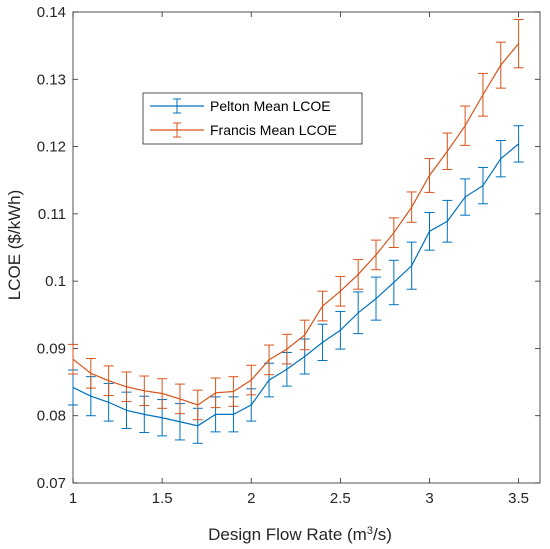 The height and width of the screenshot is (549, 550). Describe the element at coordinates (51, 79) in the screenshot. I see `y-tick-label: 0.13` at that location.